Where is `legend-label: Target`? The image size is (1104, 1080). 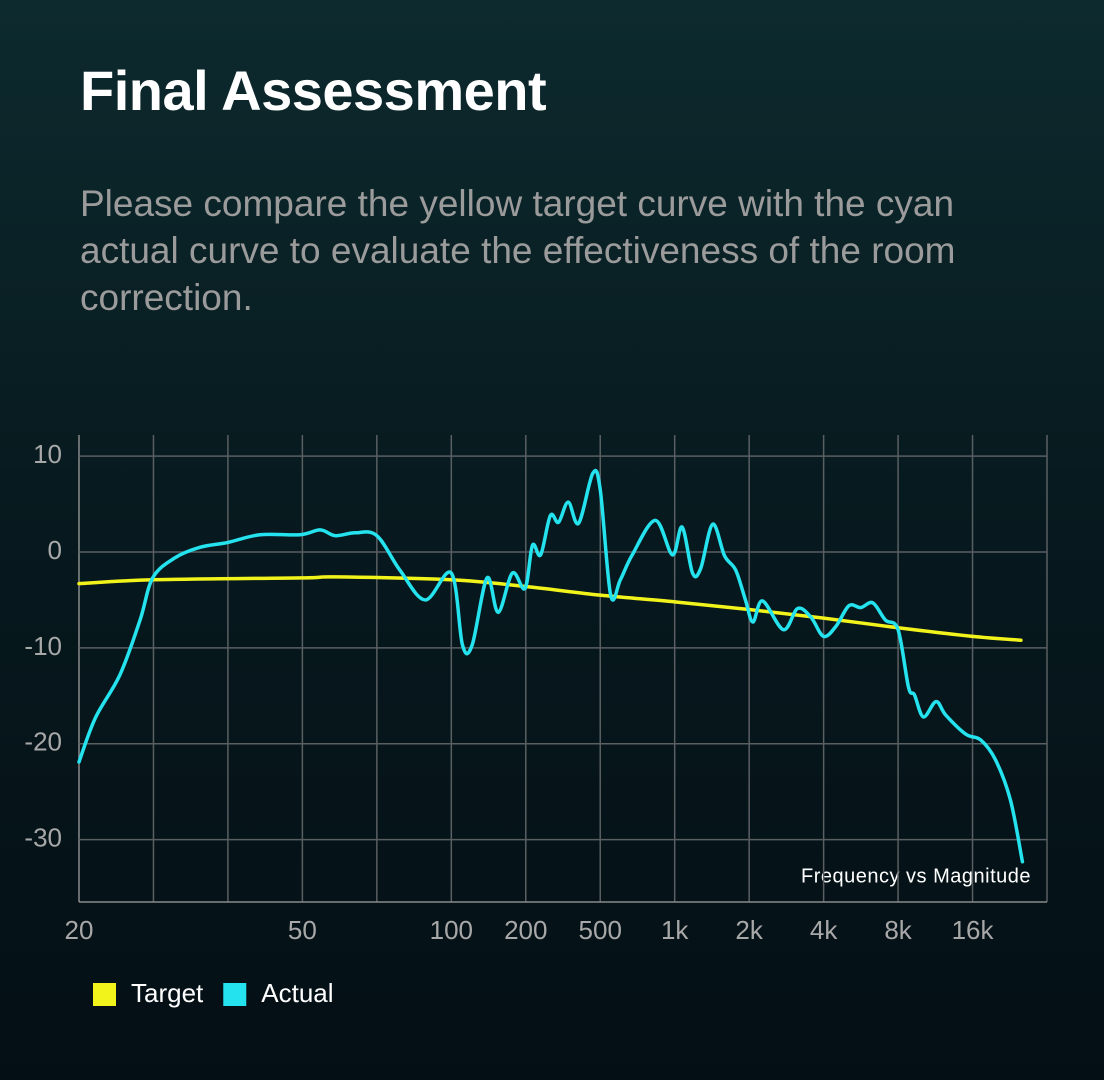
legend-label: Target is located at coordinates (167, 993).